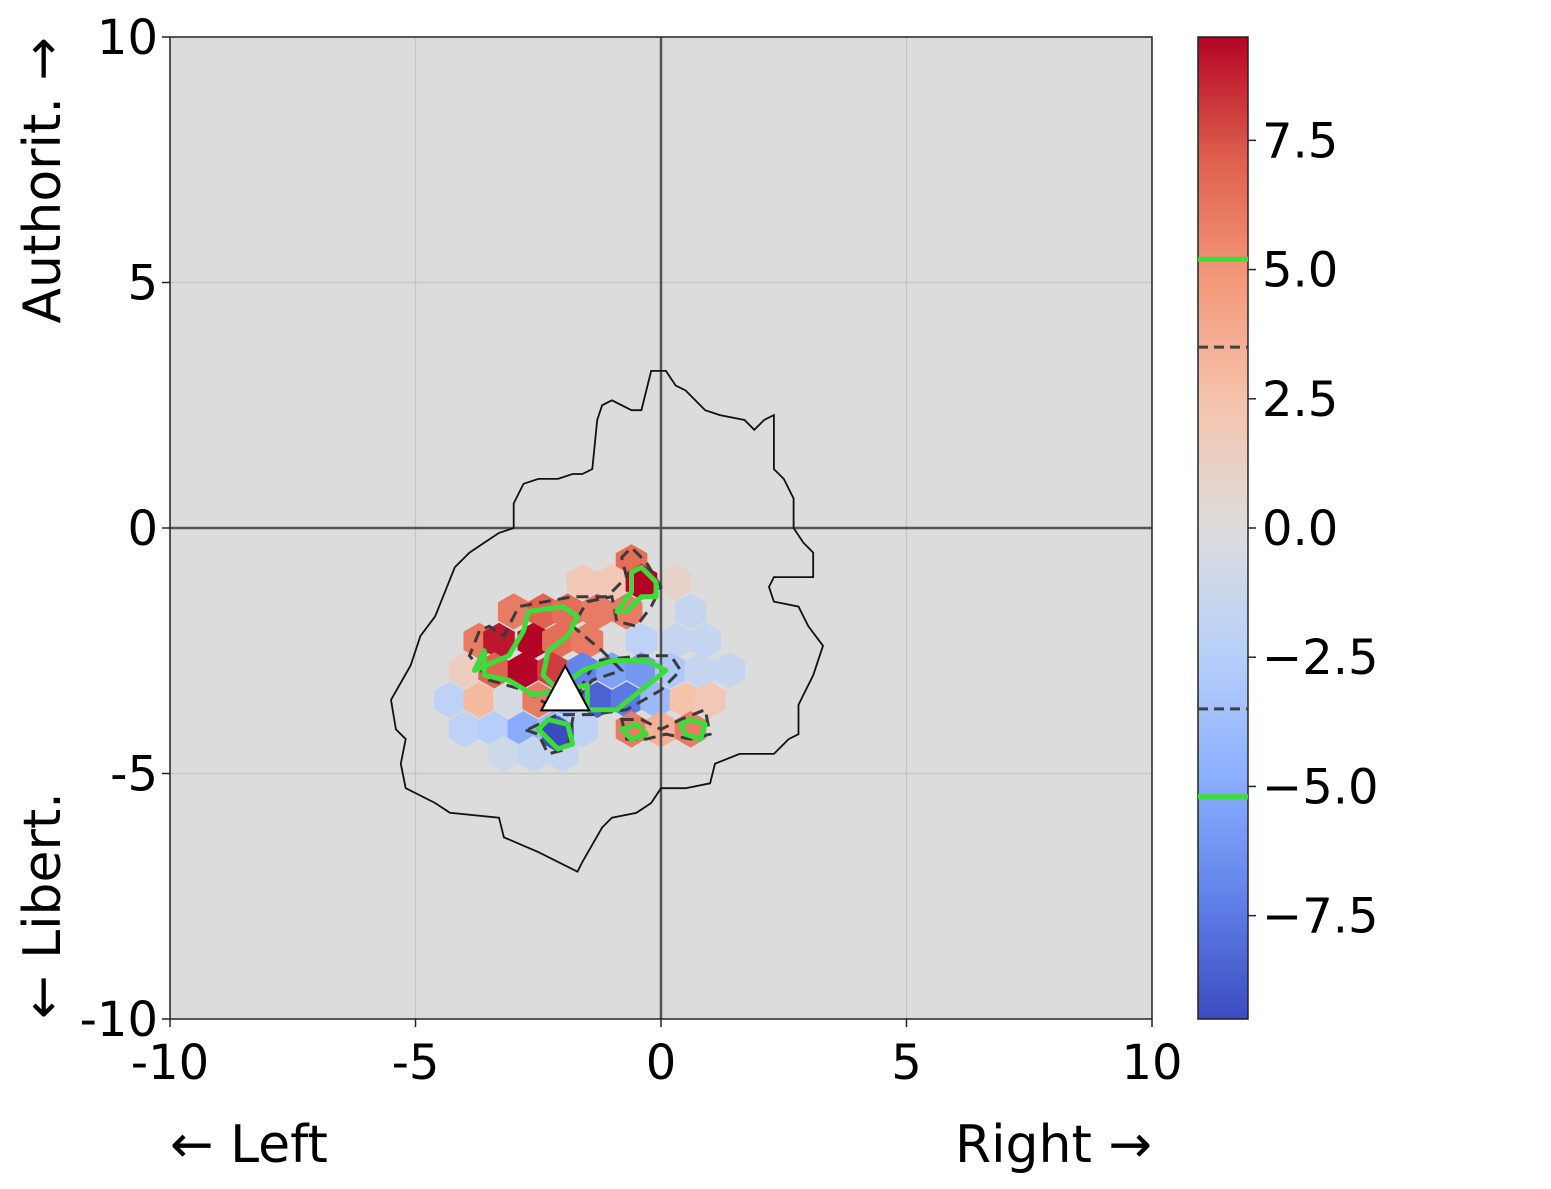 Image resolution: width=1551 pixels, height=1189 pixels. Describe the element at coordinates (565, 687) in the screenshot. I see `position-marker` at that location.